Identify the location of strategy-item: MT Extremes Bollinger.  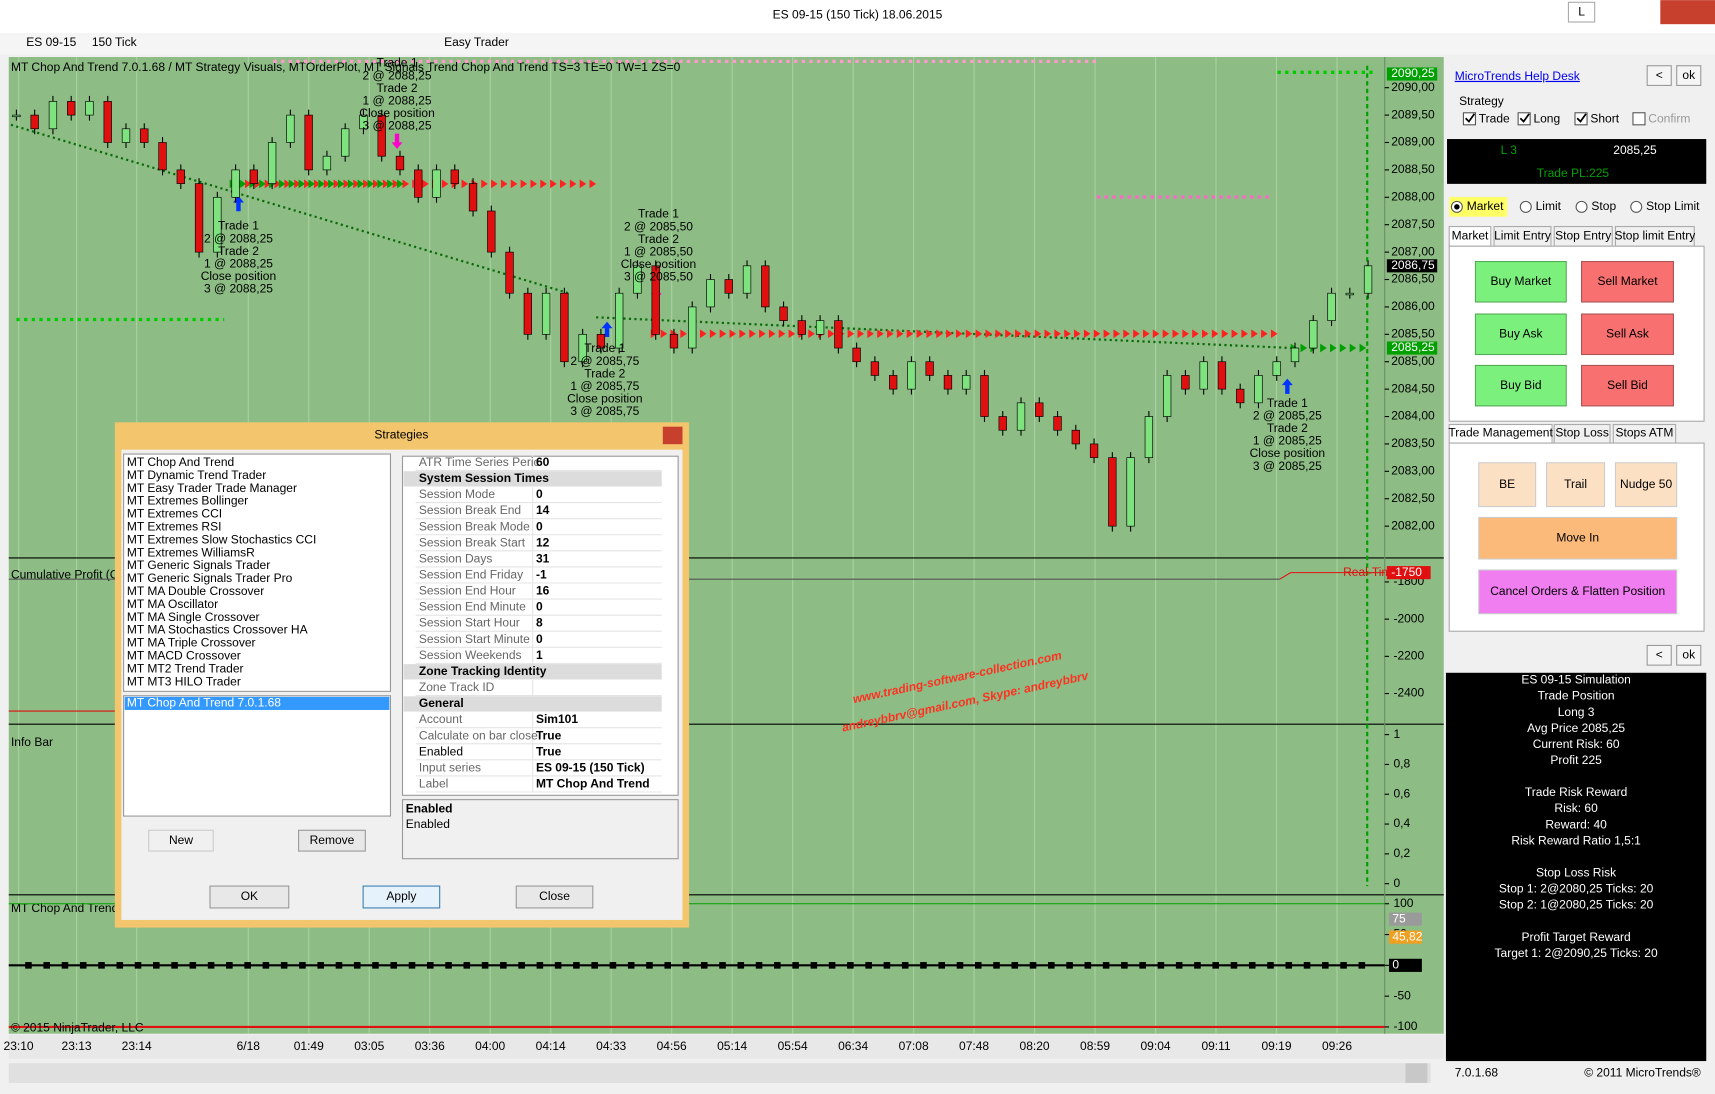
(187, 501).